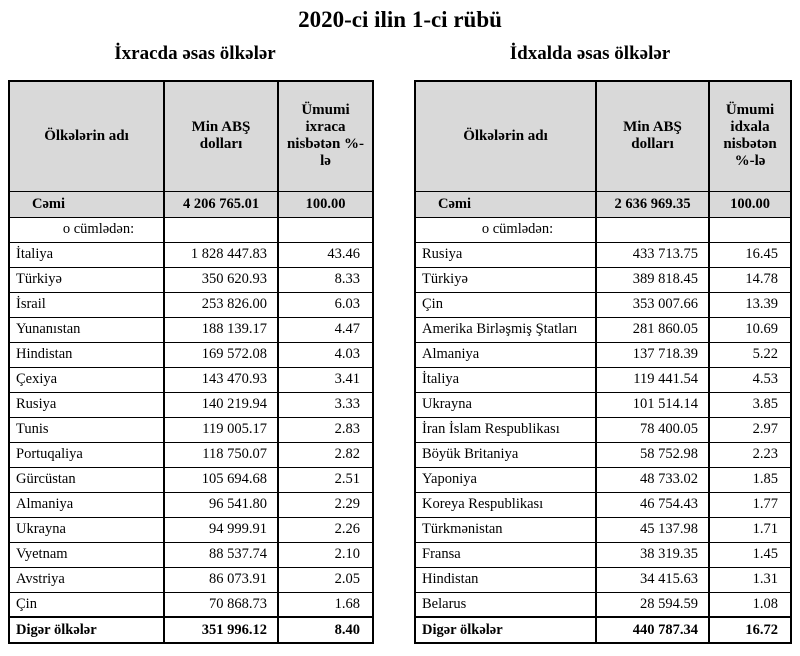  I want to click on country-percent: 2.26, so click(325, 529).